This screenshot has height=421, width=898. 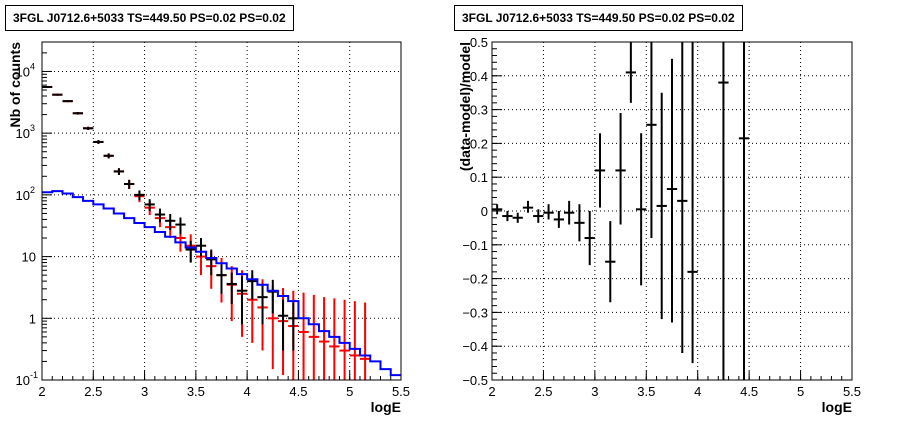 What do you see at coordinates (247, 391) in the screenshot?
I see `left-x-tick-label: 4` at bounding box center [247, 391].